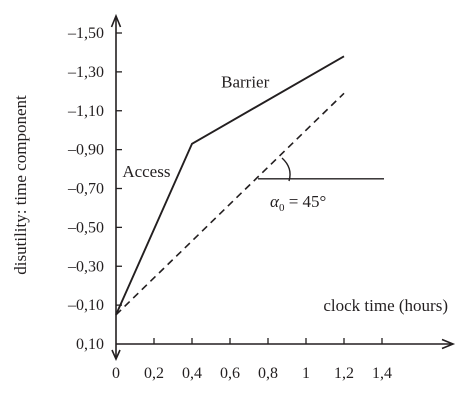 This screenshot has height=402, width=474. I want to click on x-tick-label: 0, so click(116, 373).